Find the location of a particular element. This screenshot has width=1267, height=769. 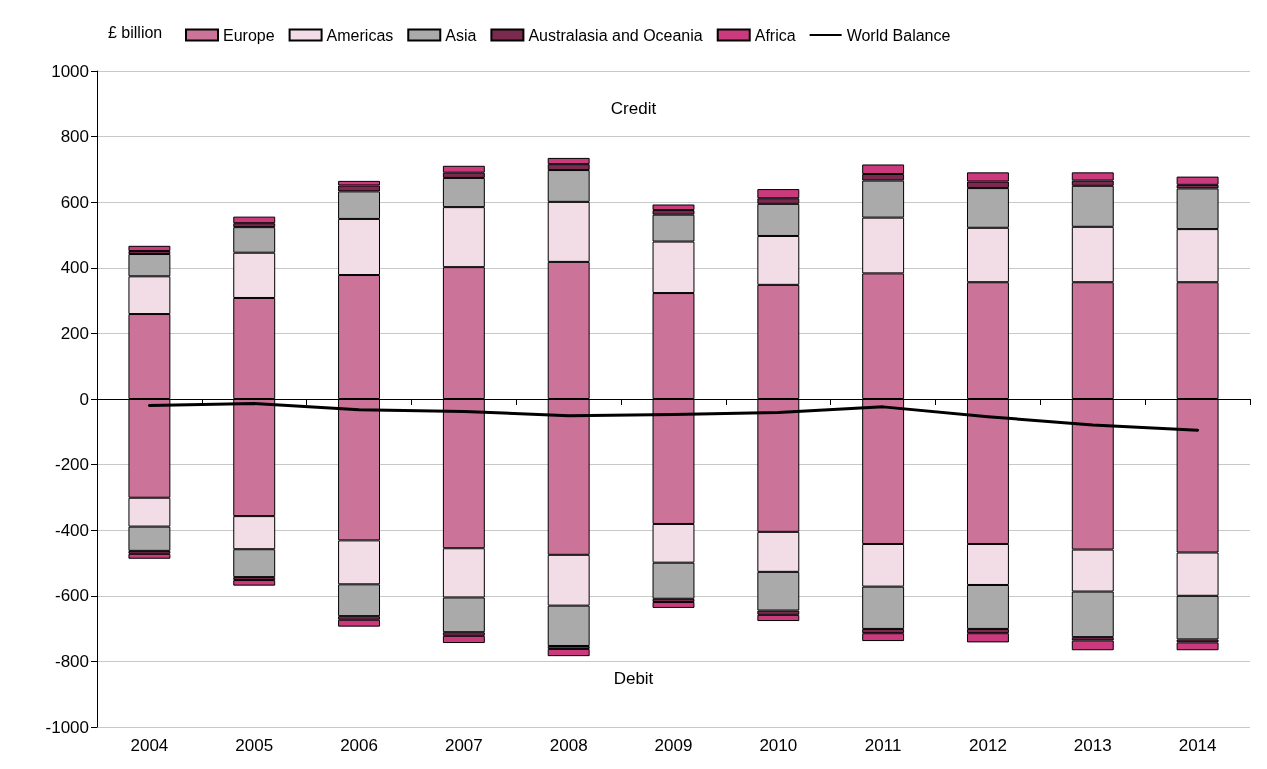

x-tick-label: 2007 is located at coordinates (463, 745).